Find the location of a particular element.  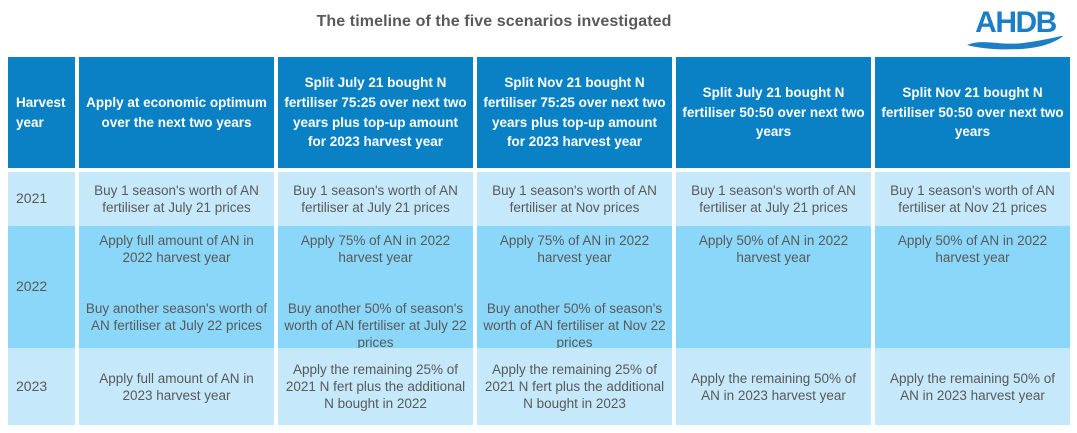

ahdb-swoosh-icon is located at coordinates (1015, 43).